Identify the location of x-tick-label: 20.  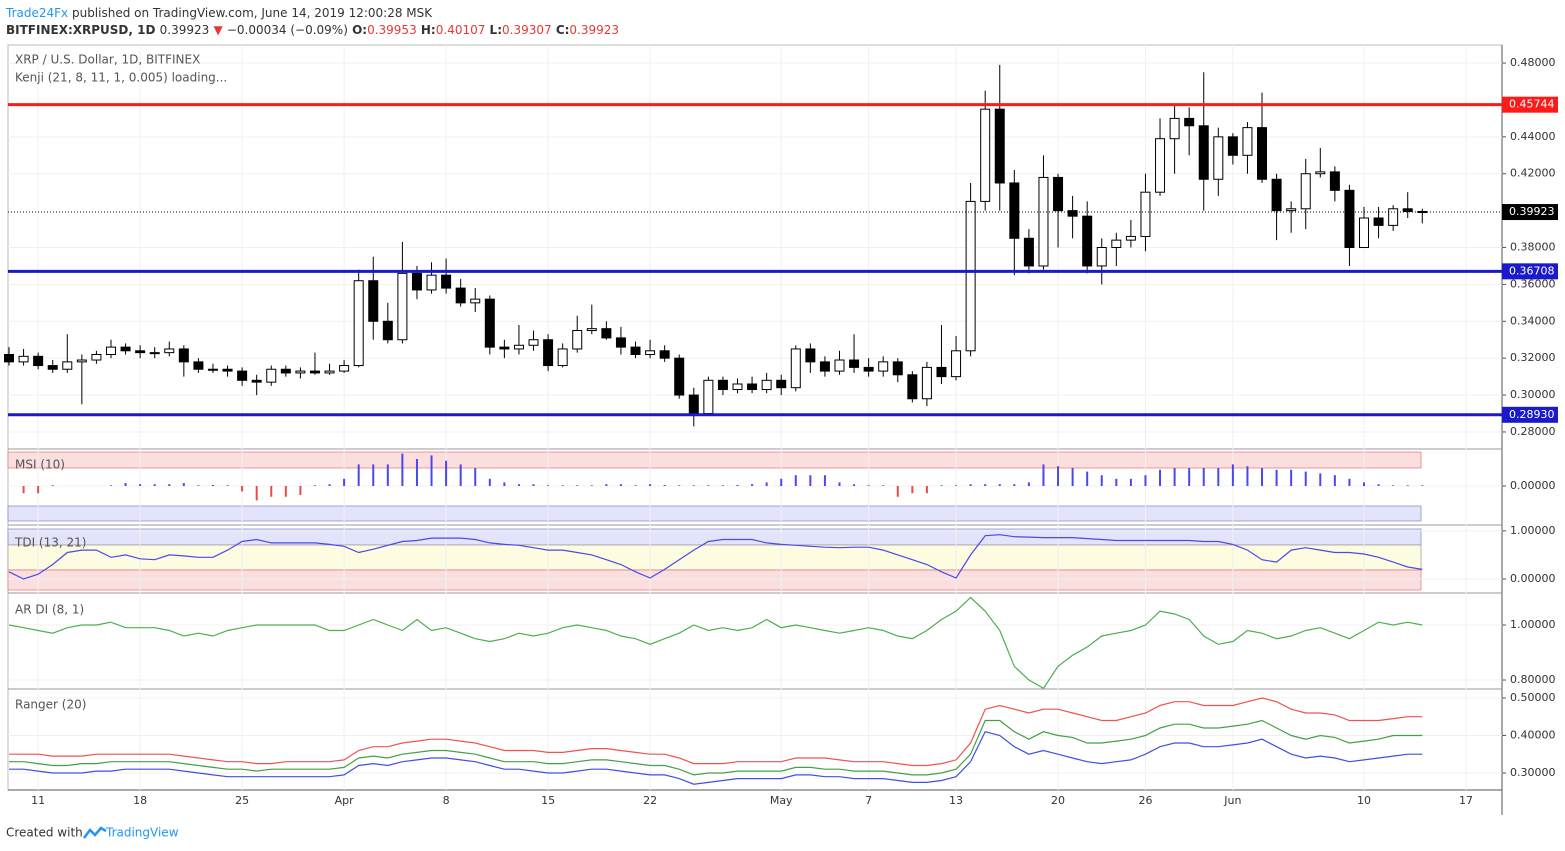
(1058, 800).